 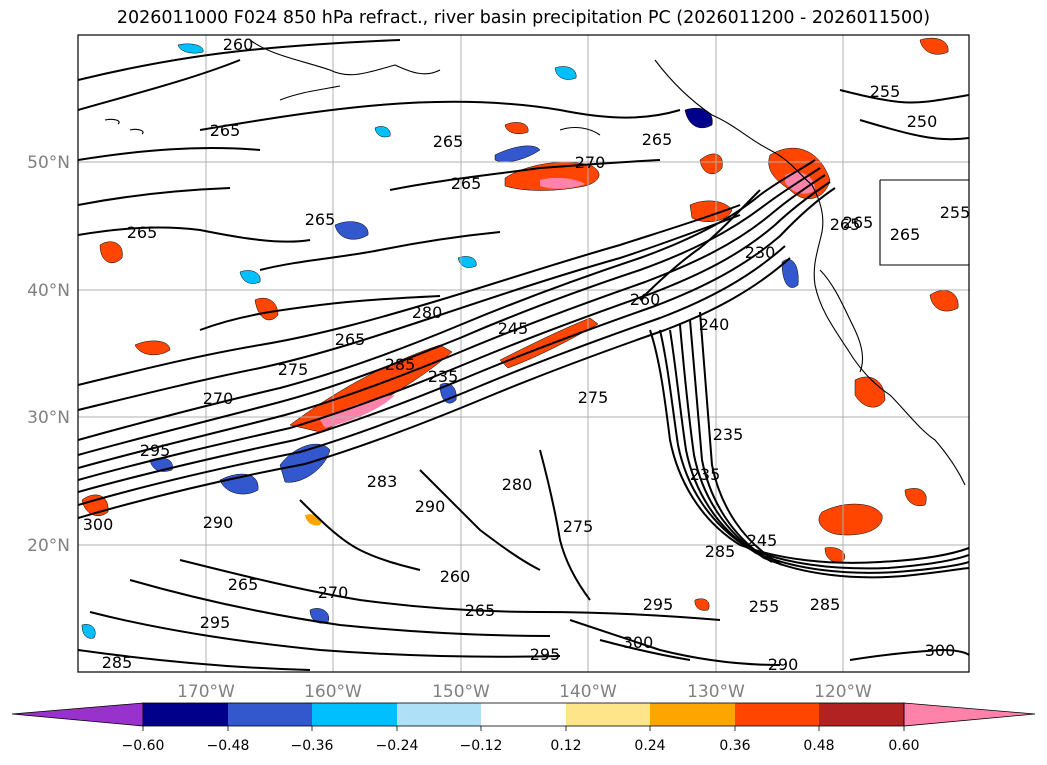 I want to click on colorbar-tick-label: 0.36, so click(x=734, y=746).